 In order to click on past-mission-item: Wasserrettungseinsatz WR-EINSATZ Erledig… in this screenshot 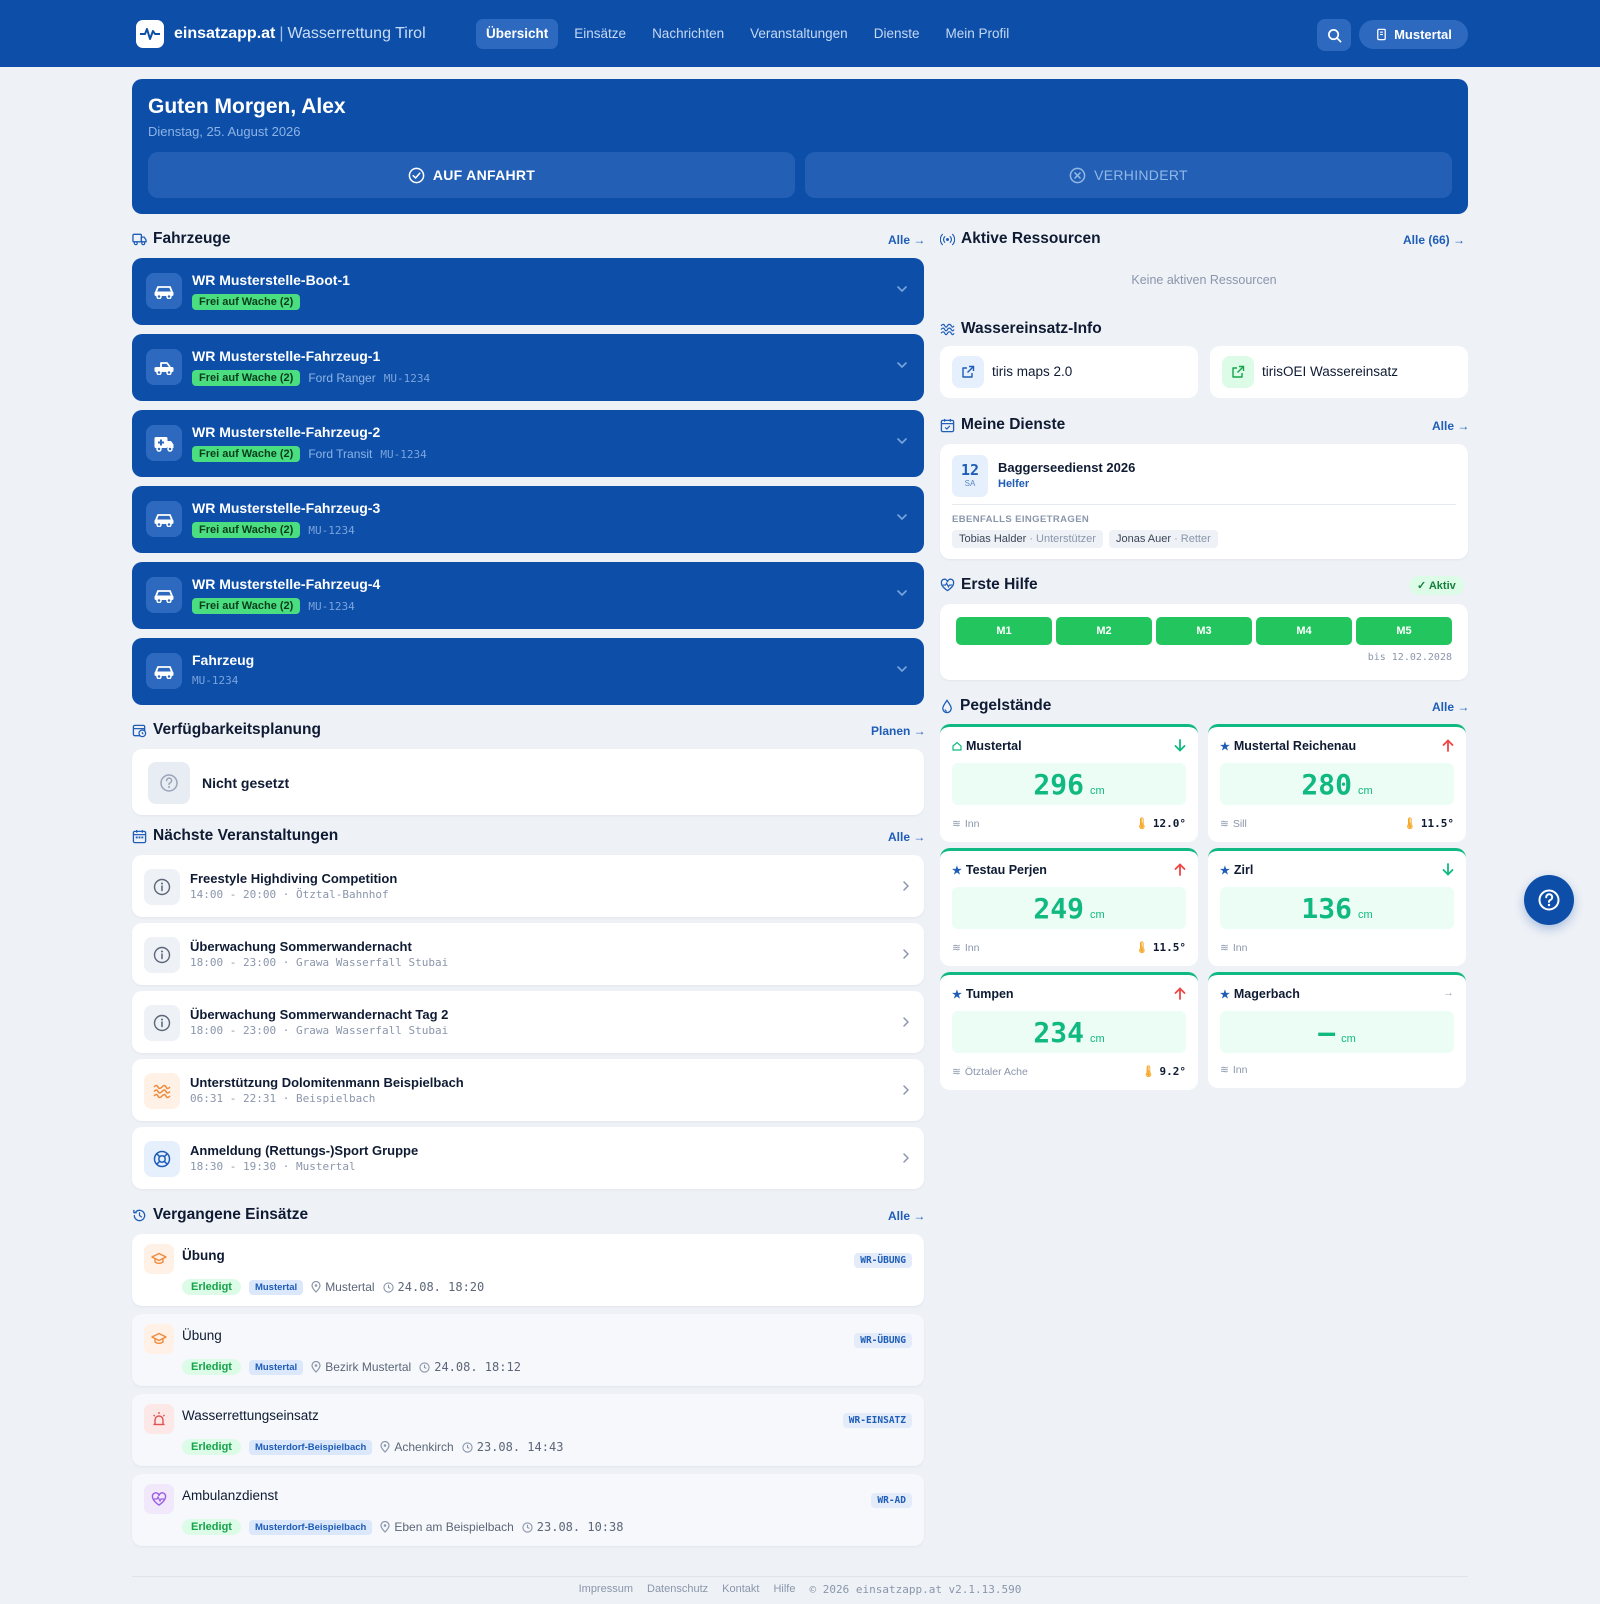, I will do `click(528, 1430)`.